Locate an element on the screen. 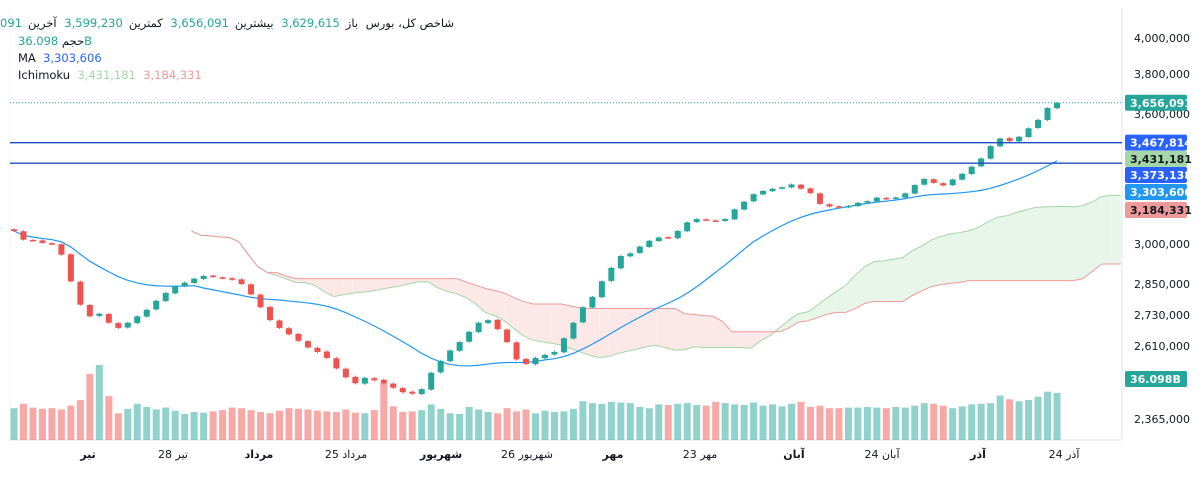 Image resolution: width=1203 pixels, height=482 pixels. close-label: آخرین is located at coordinates (42, 23).